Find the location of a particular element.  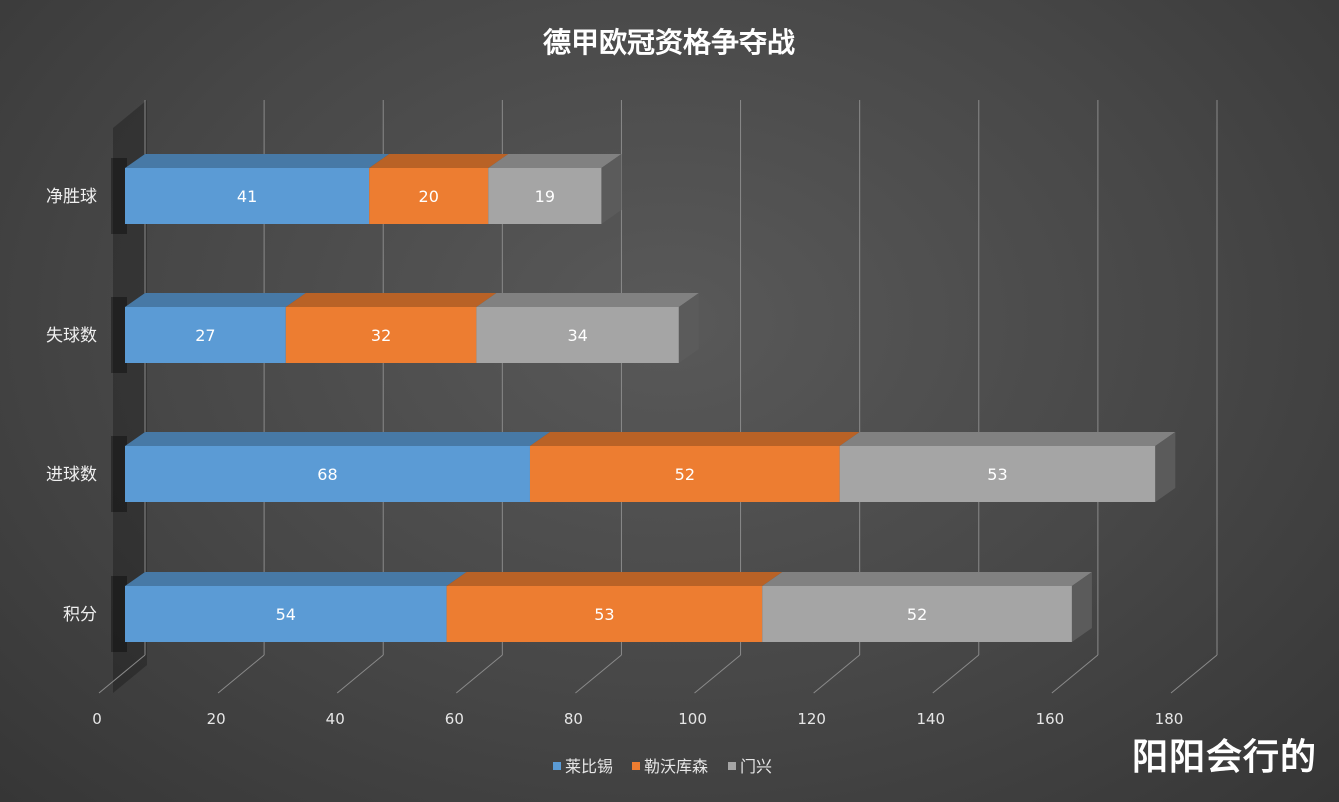

x-tick-label-120: 120 is located at coordinates (811, 719).